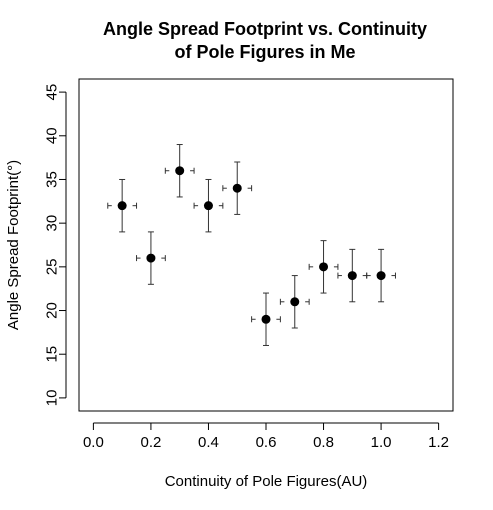 The width and height of the screenshot is (493, 510). I want to click on x-tick-label: 1.0, so click(381, 442).